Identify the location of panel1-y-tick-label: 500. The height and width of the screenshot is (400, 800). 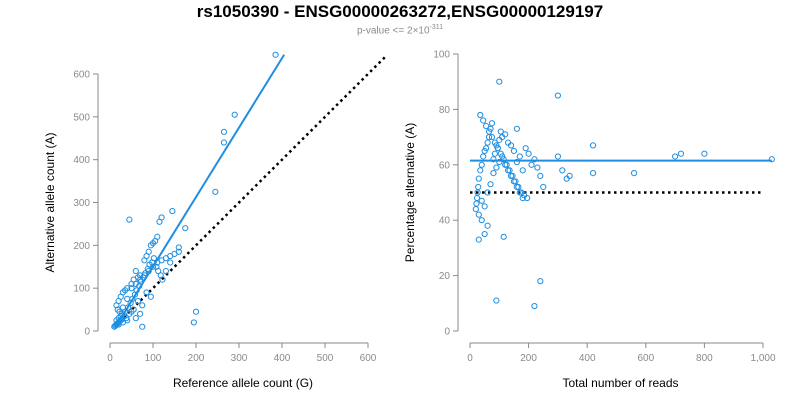
(81, 117).